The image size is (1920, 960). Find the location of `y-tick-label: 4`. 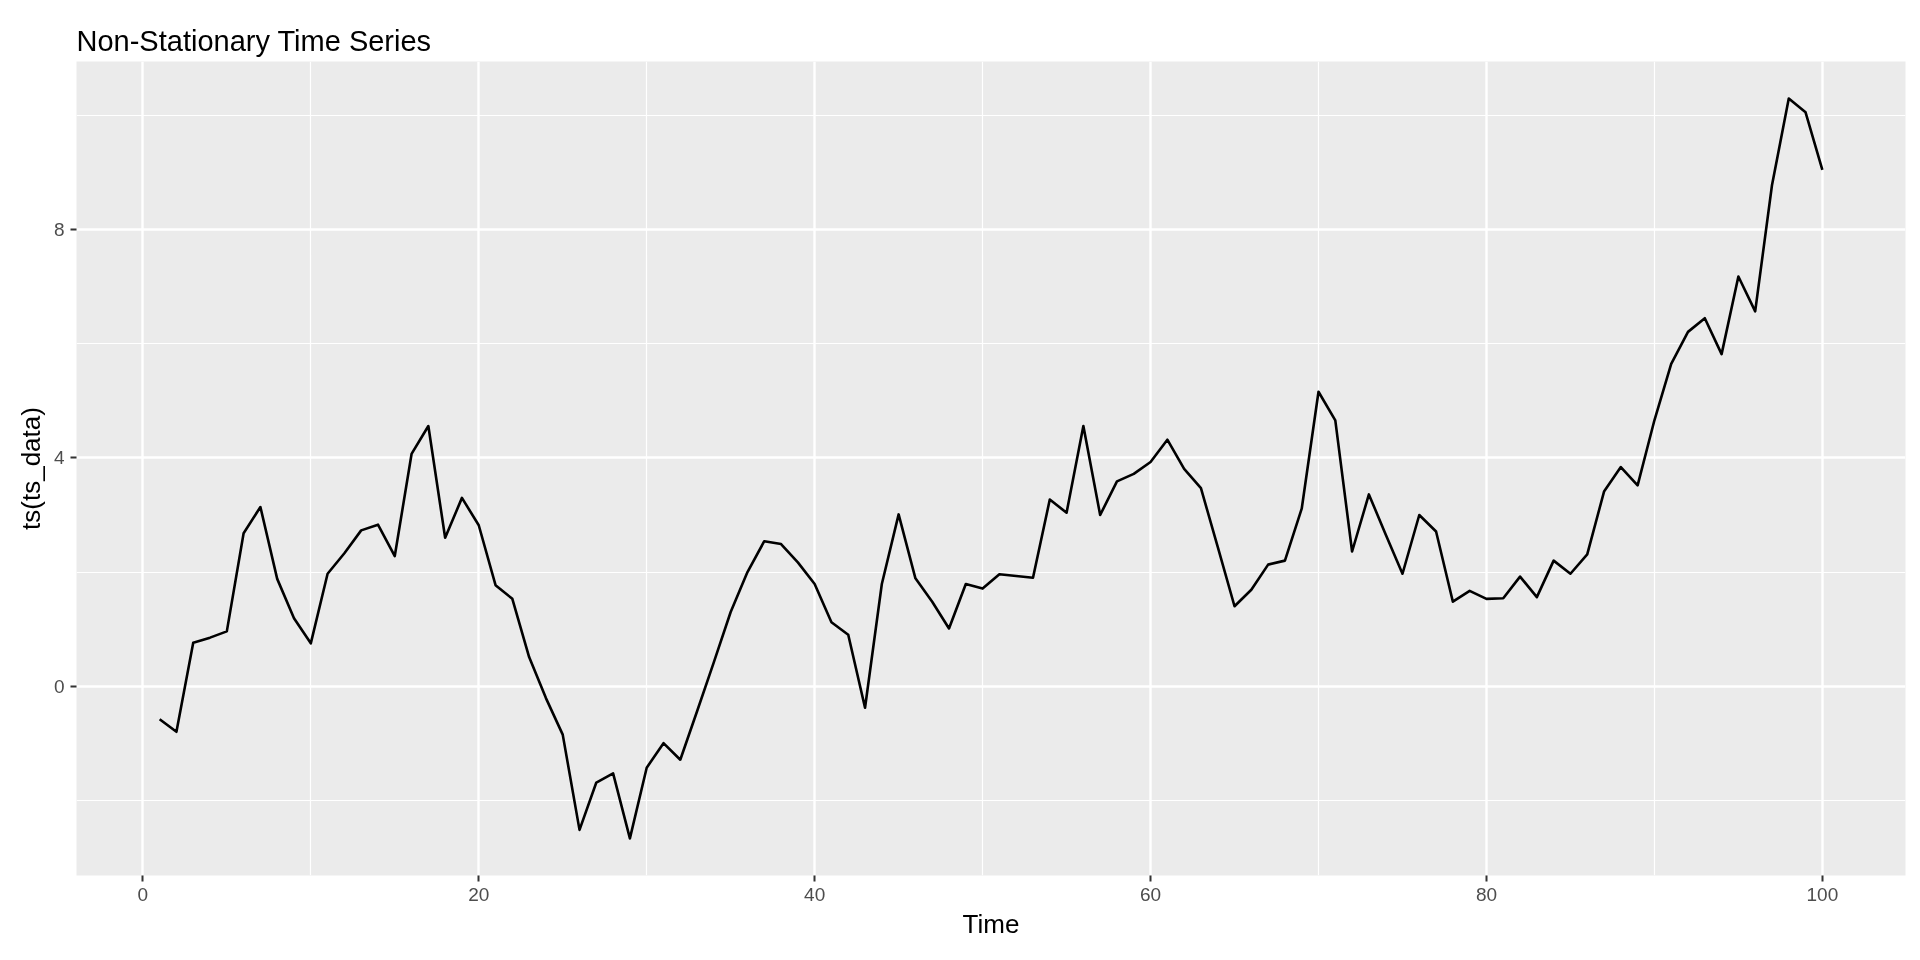

y-tick-label: 4 is located at coordinates (59, 458).